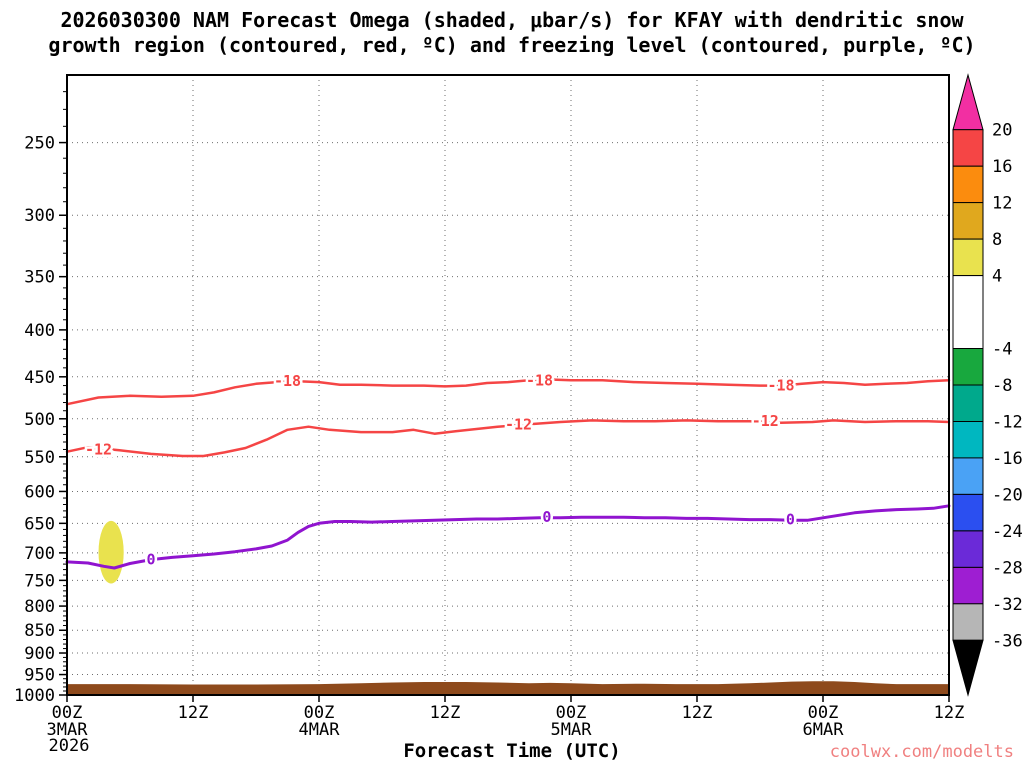  What do you see at coordinates (39, 492) in the screenshot?
I see `pressure-tick-label: 600` at bounding box center [39, 492].